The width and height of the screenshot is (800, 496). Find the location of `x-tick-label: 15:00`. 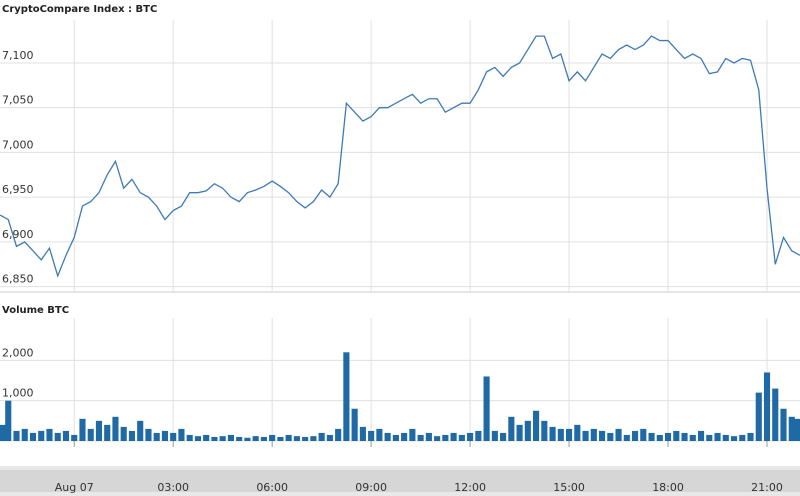

x-tick-label: 15:00 is located at coordinates (569, 487).